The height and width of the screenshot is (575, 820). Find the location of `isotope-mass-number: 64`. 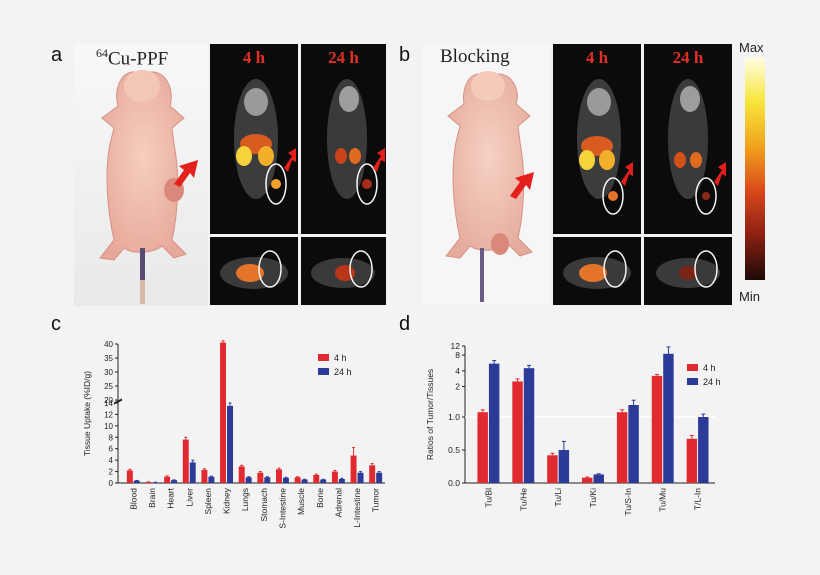

isotope-mass-number: 64 is located at coordinates (102, 53).